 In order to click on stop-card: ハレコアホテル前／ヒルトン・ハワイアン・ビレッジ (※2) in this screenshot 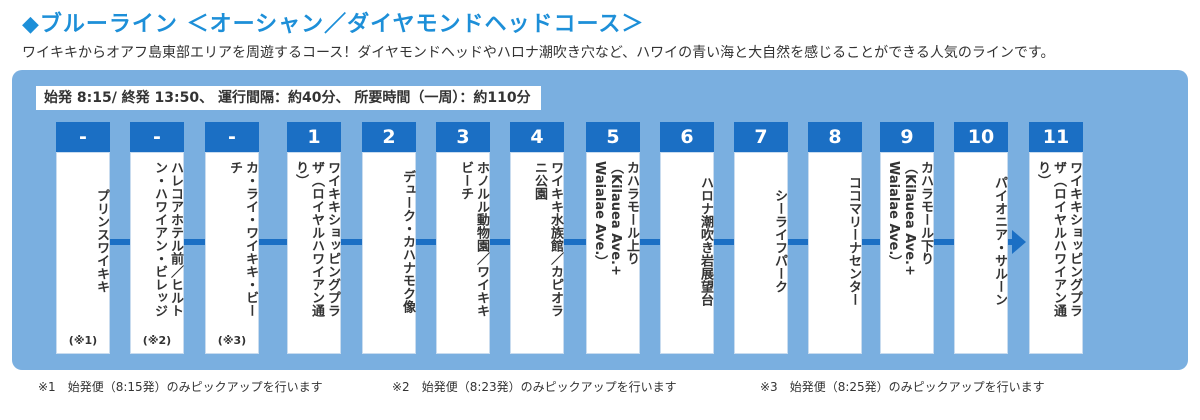, I will do `click(157, 253)`.